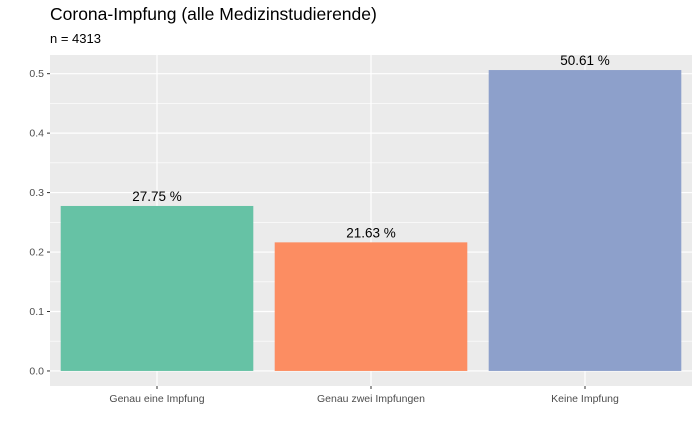 The image size is (700, 432). I want to click on data-label: 50.61 %, so click(585, 60).